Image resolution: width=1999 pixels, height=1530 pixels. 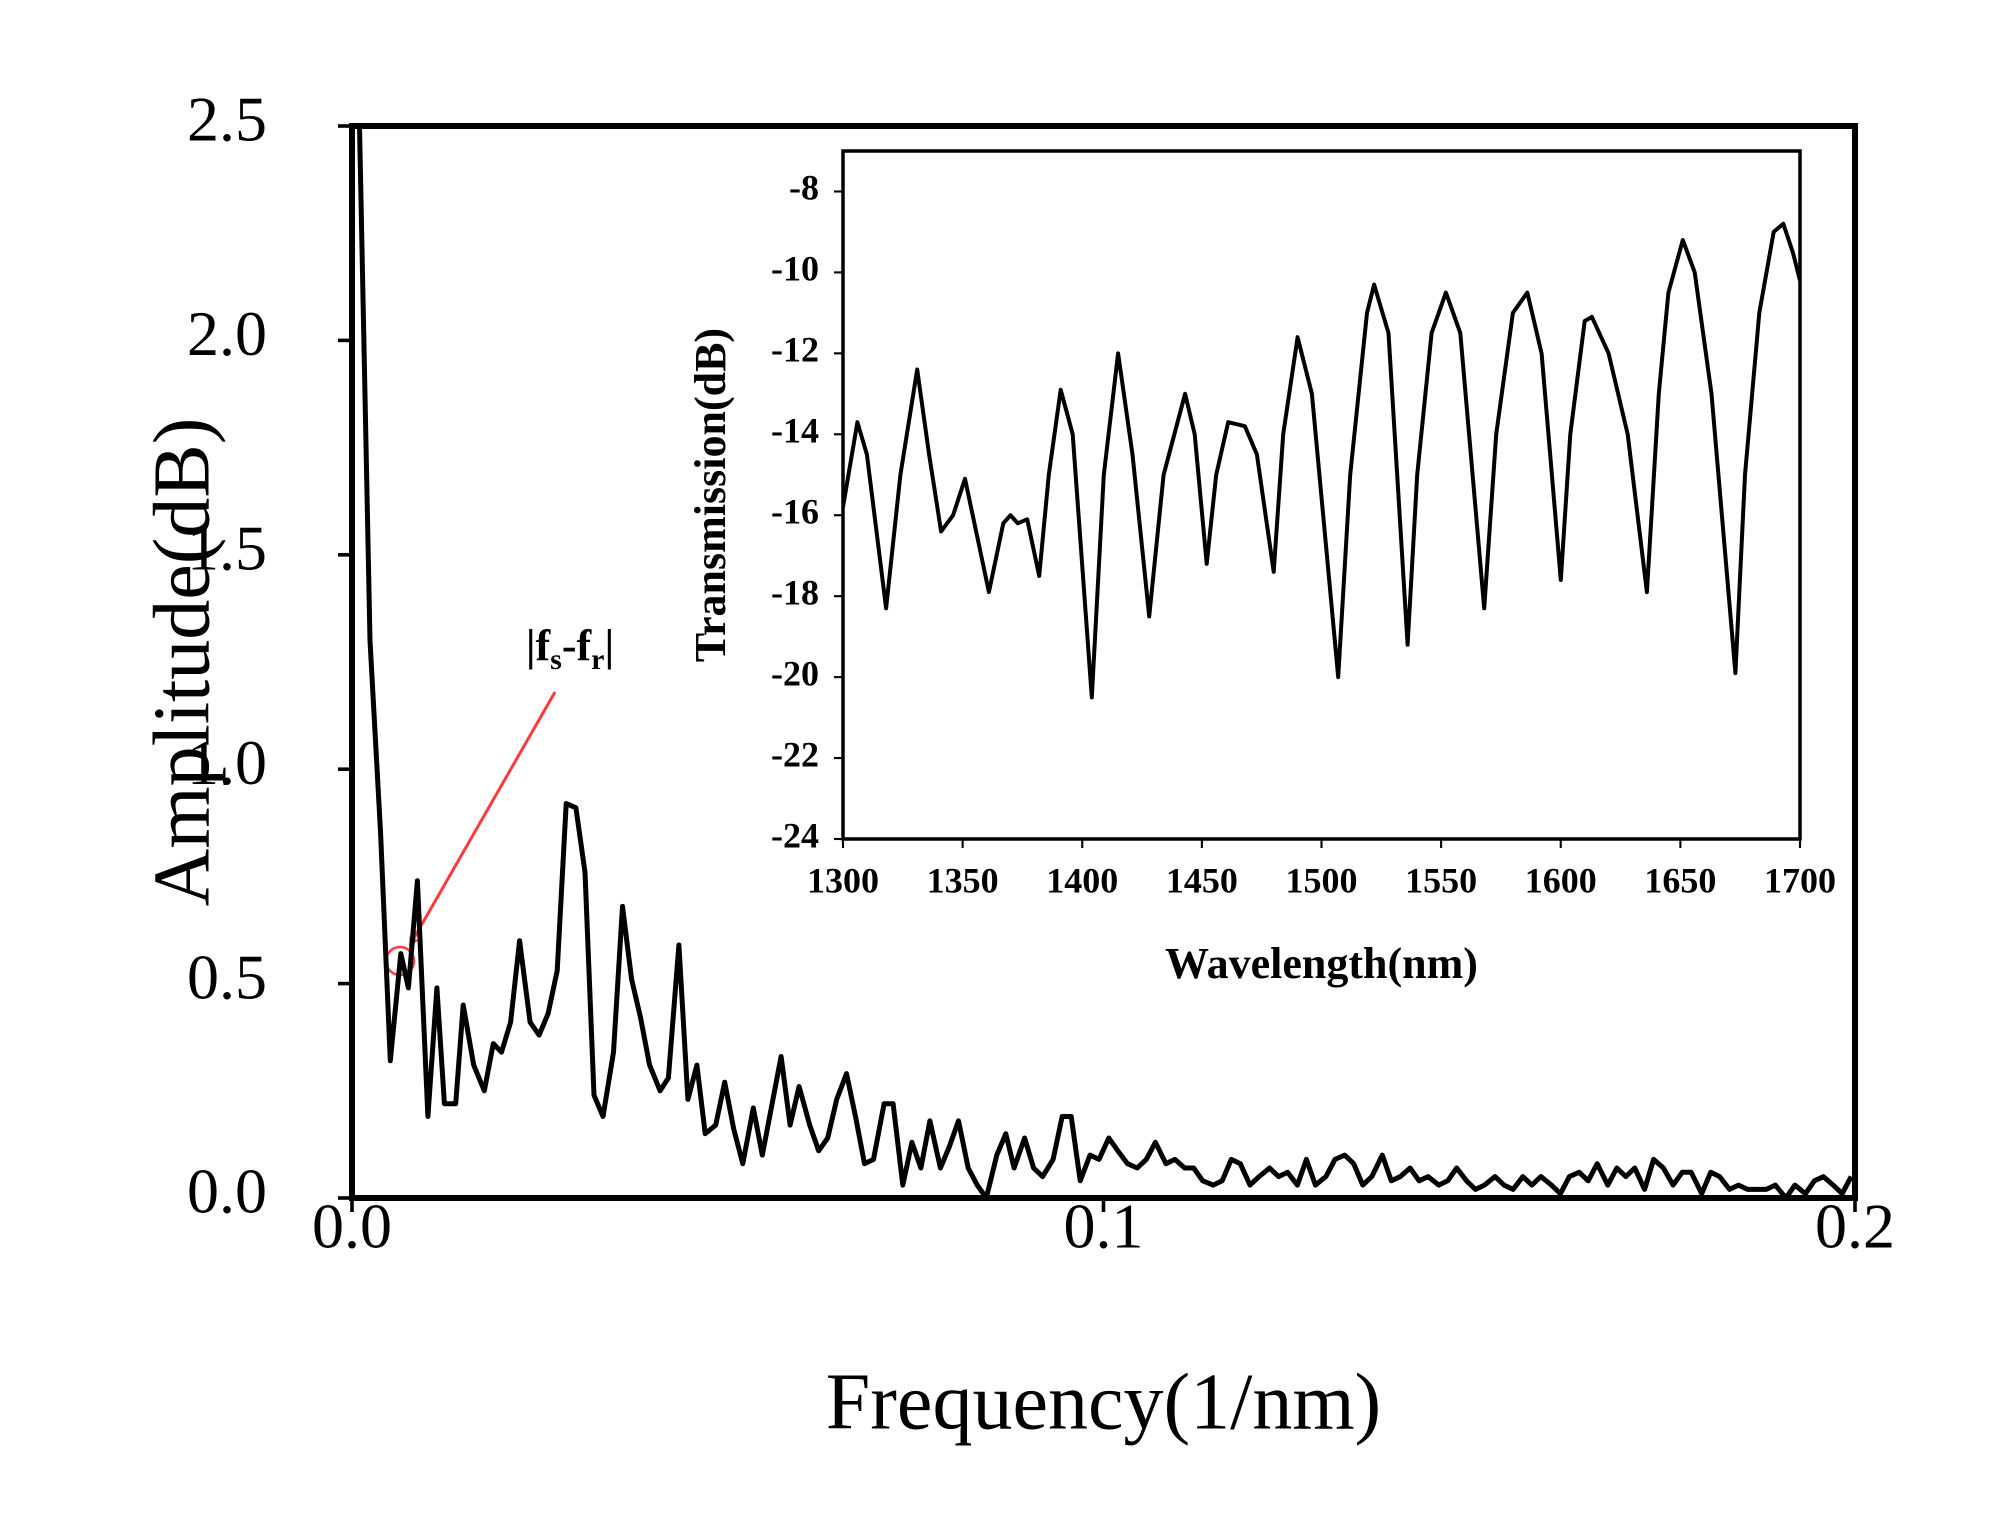 I want to click on y-tick-label: 2.5, so click(x=227, y=119).